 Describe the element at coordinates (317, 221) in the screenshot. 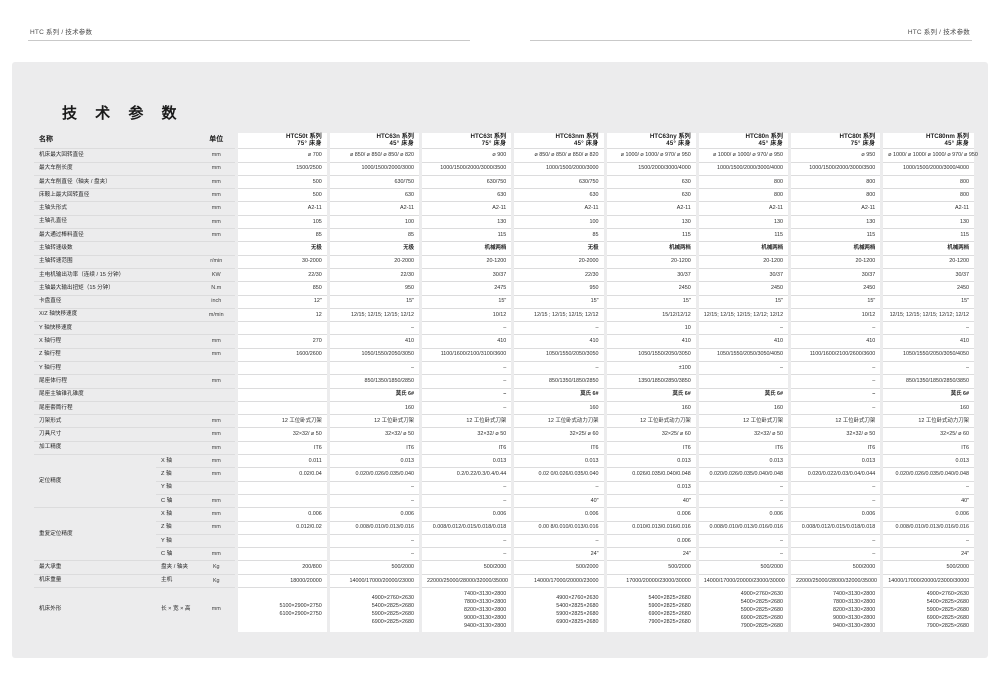

I see `cell-line: 105` at that location.